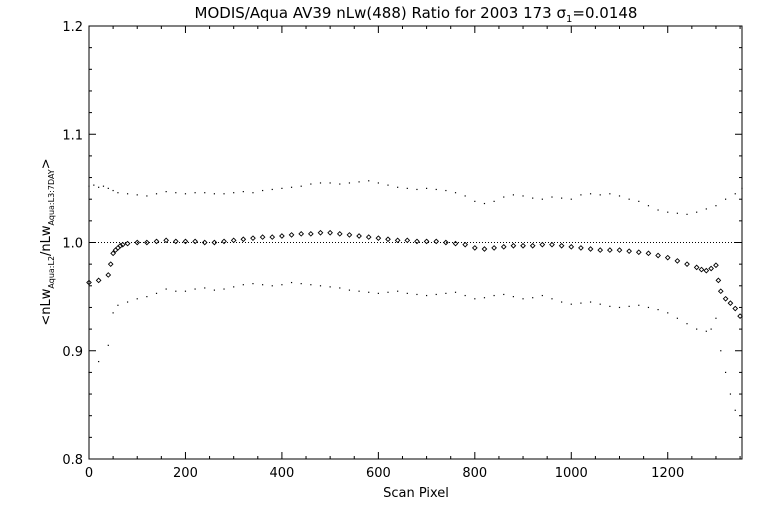 This screenshot has height=512, width=768. I want to click on title-subscript: 1, so click(569, 19).